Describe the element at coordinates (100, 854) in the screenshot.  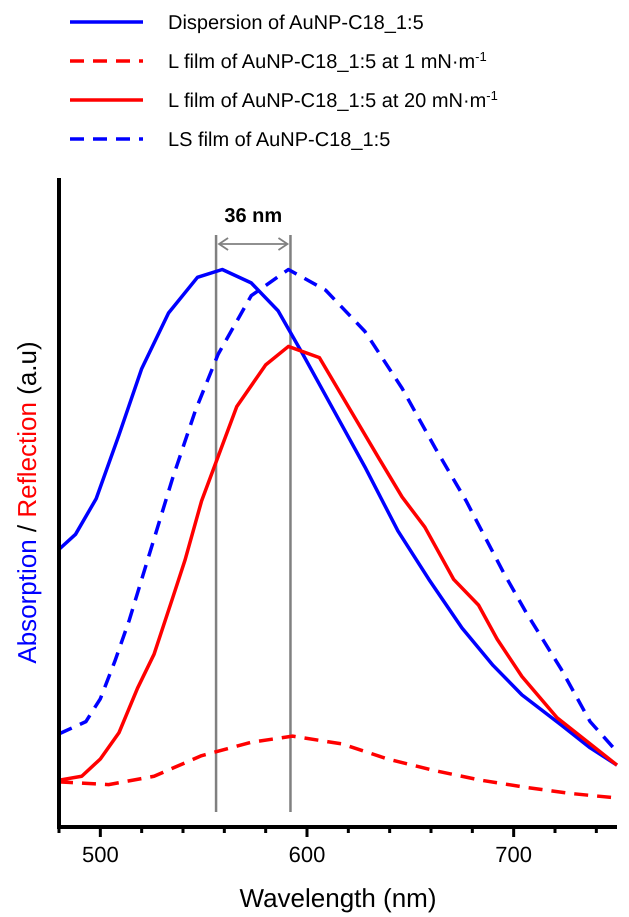
I see `x-tick-label: 500` at that location.